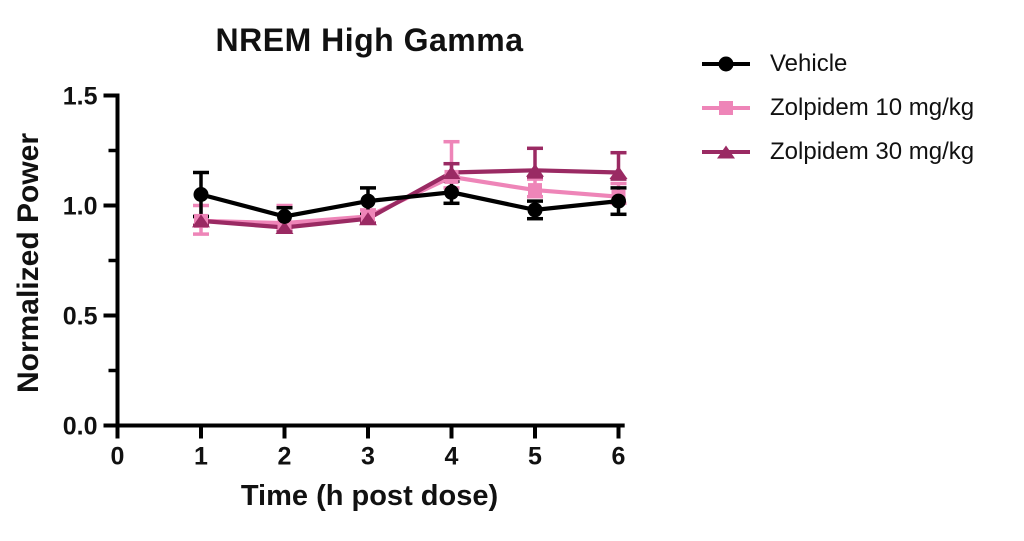 This screenshot has width=1024, height=541. What do you see at coordinates (872, 107) in the screenshot?
I see `legend-label-zolpidem-10: Zolpidem 10 mg/kg` at bounding box center [872, 107].